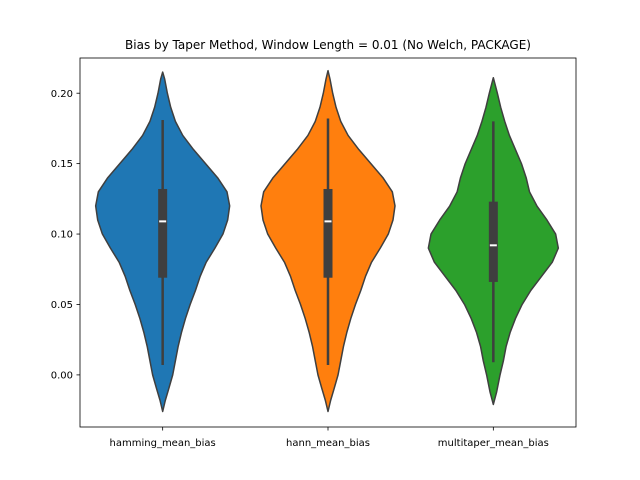  I want to click on y-tick-label: 0.05, so click(62, 305).